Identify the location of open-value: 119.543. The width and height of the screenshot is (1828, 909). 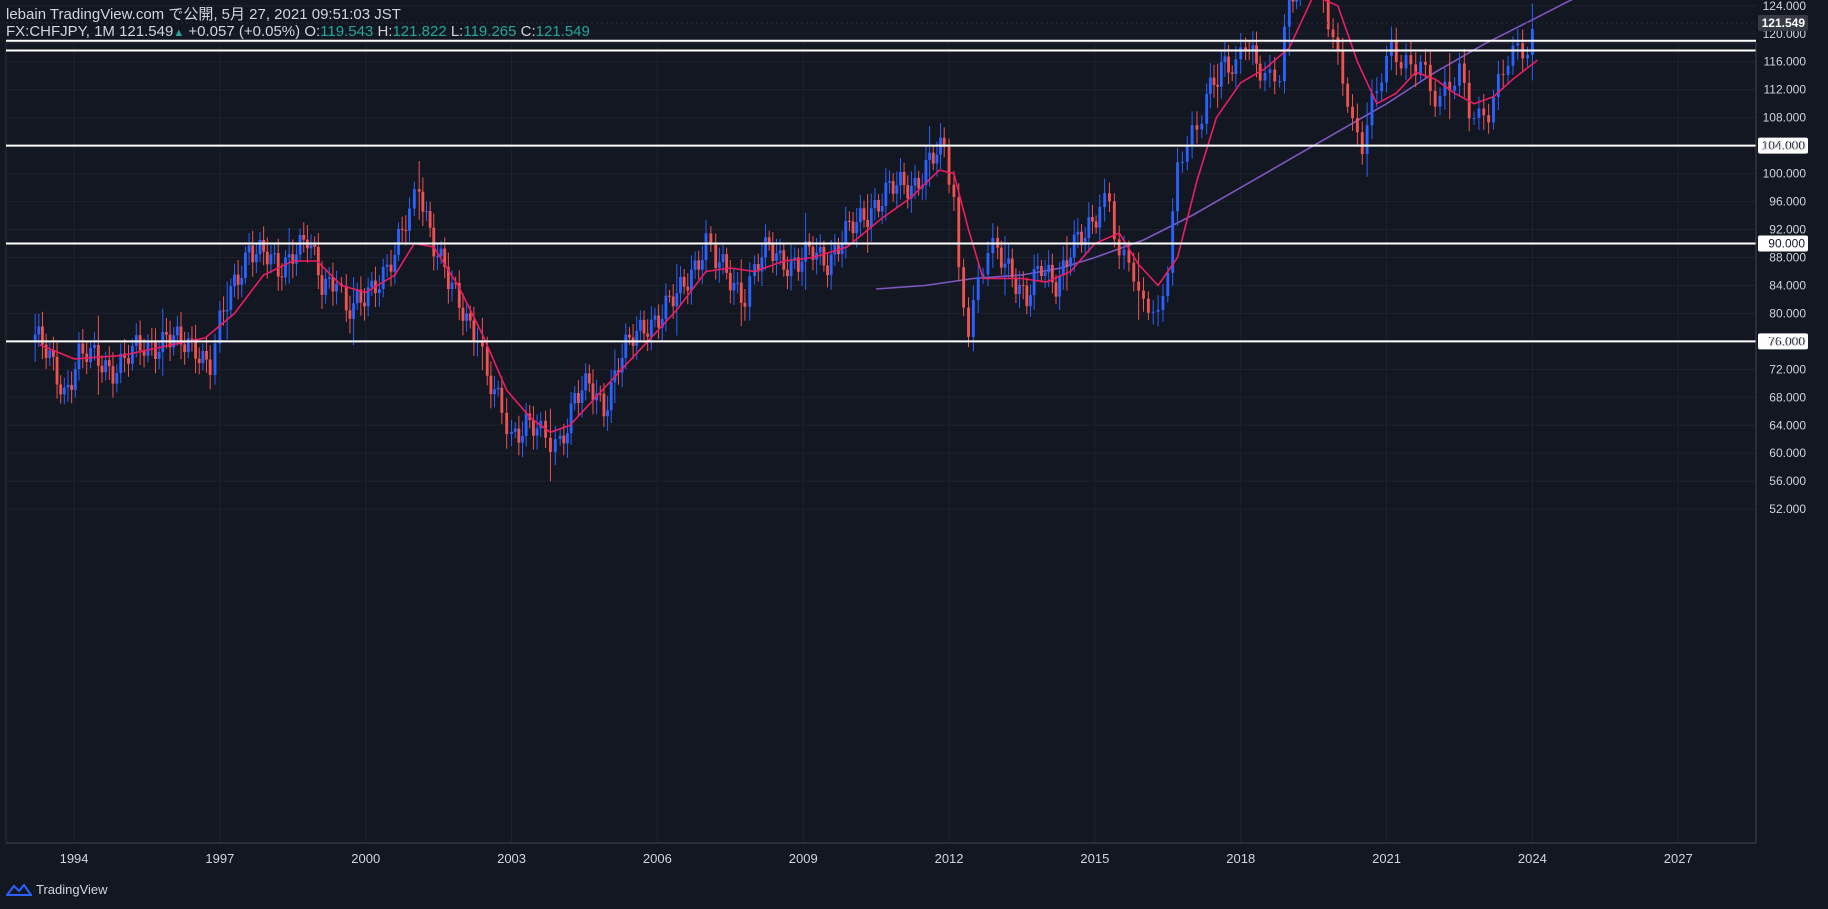
(347, 31).